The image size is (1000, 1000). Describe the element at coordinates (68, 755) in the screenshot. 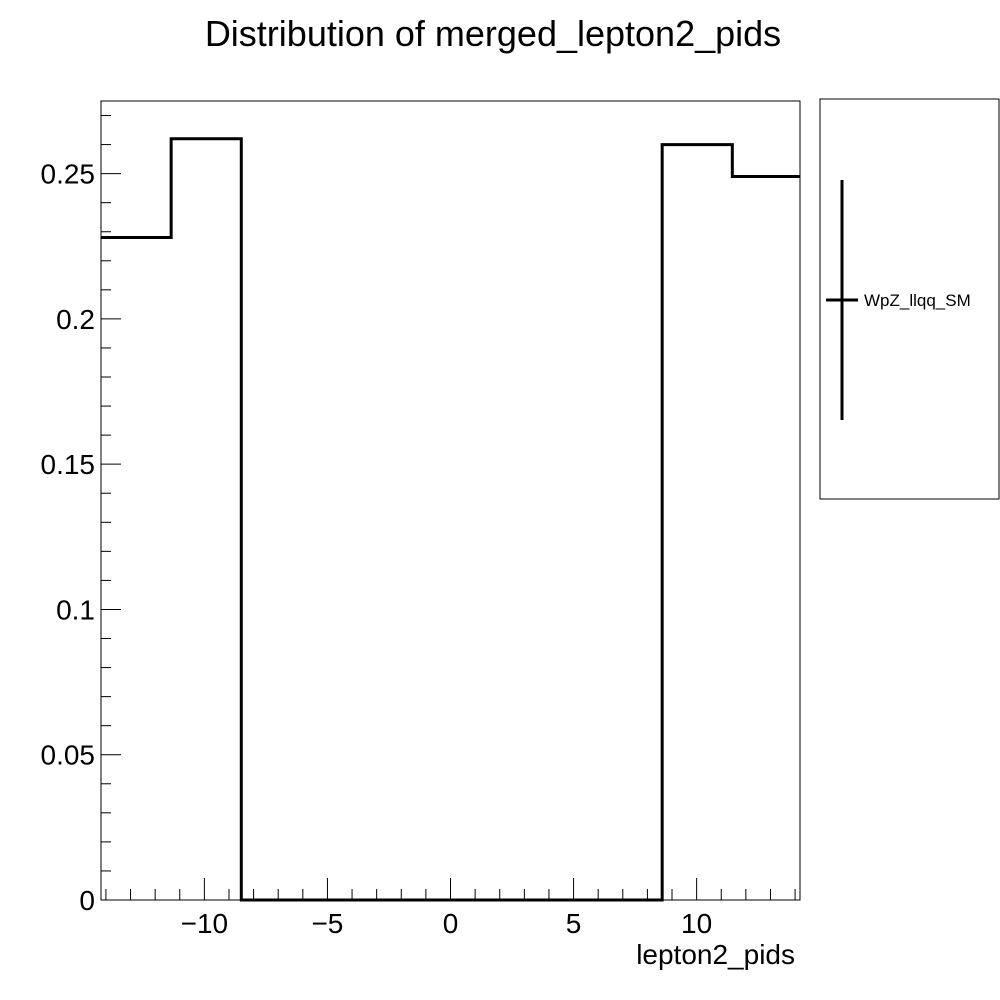

I see `y-tick-label: 0.05` at that location.